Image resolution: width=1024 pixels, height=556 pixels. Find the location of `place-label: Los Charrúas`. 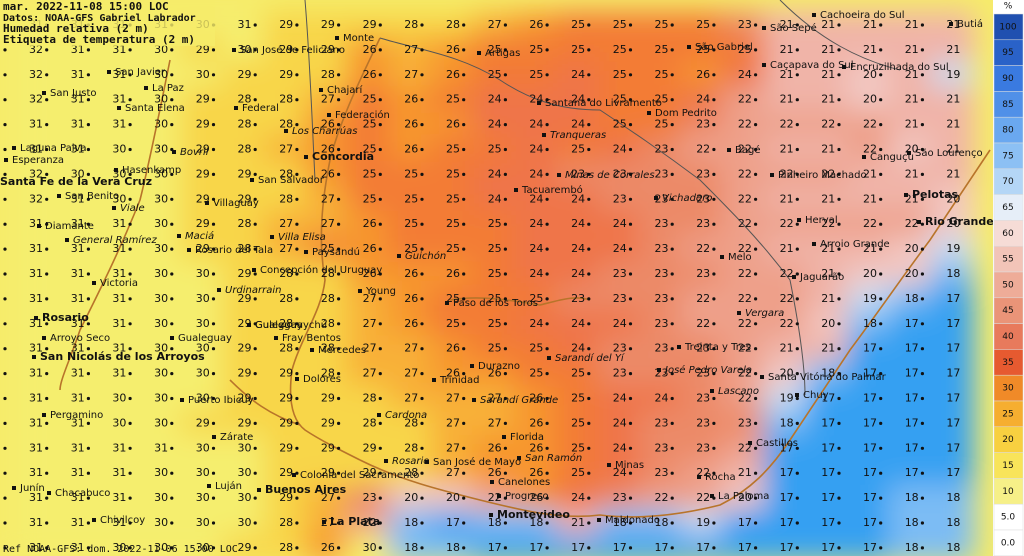

place-label: Los Charrúas is located at coordinates (324, 131).